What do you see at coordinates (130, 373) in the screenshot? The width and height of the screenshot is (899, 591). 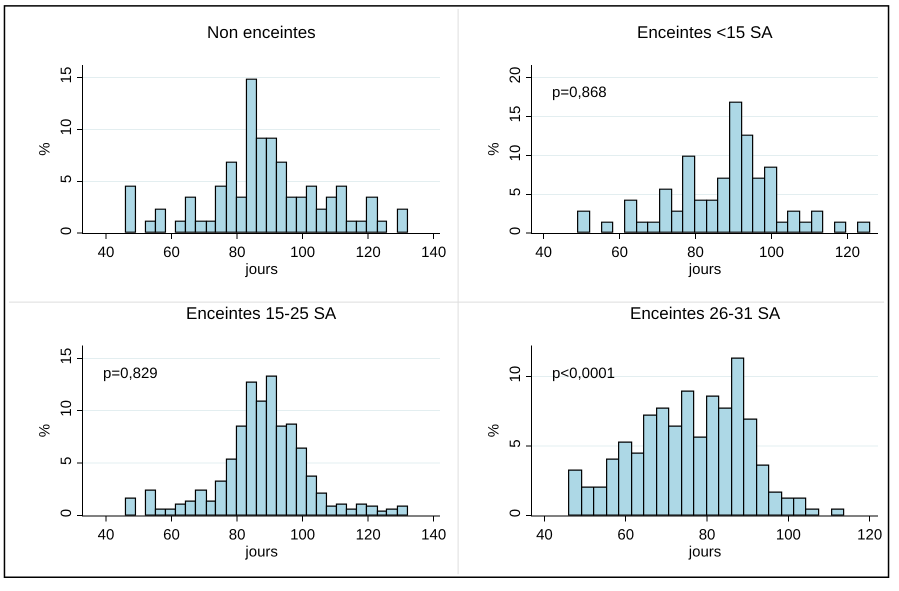 I see `annotation: p=0,829` at bounding box center [130, 373].